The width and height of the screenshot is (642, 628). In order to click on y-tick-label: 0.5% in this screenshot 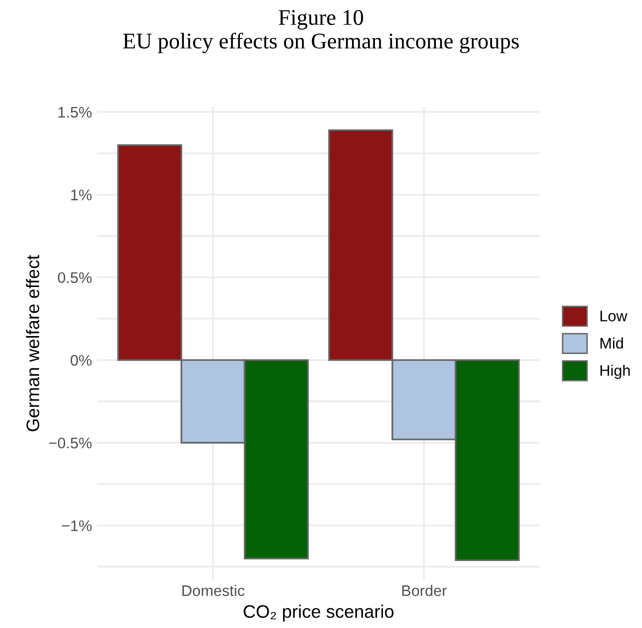, I will do `click(75, 278)`.